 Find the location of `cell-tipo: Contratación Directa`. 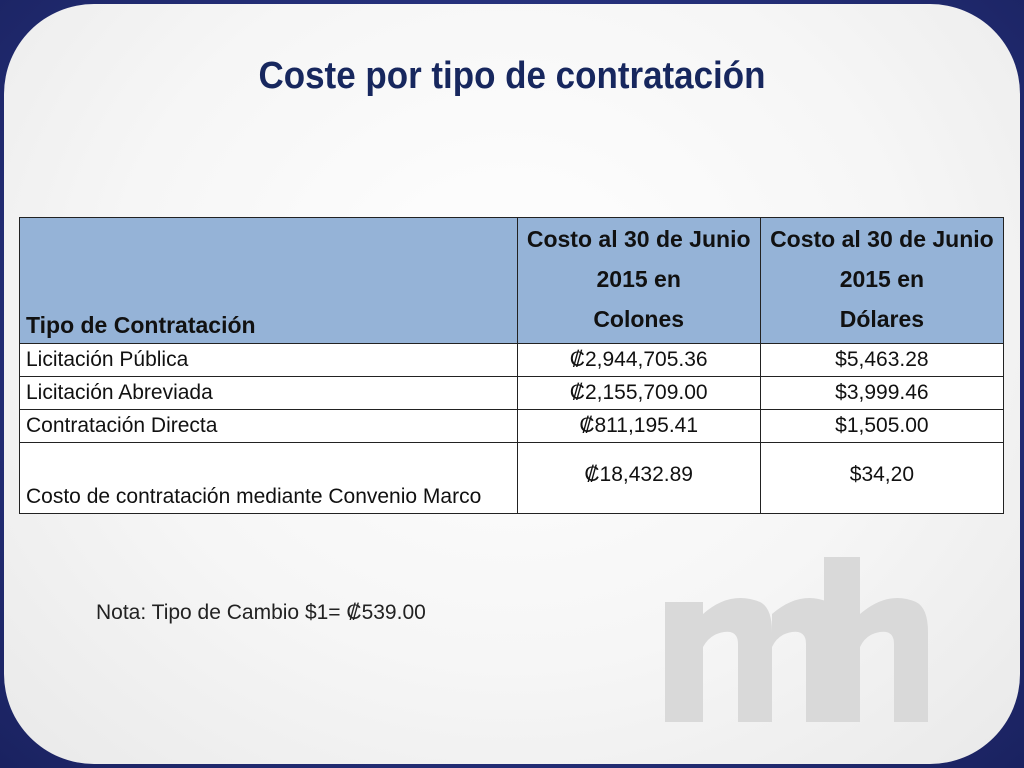

cell-tipo: Contratación Directa is located at coordinates (268, 426).